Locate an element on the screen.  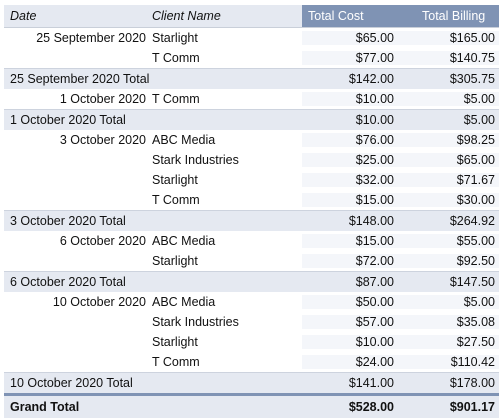
subtotal-cost: $10.00 is located at coordinates (374, 120).